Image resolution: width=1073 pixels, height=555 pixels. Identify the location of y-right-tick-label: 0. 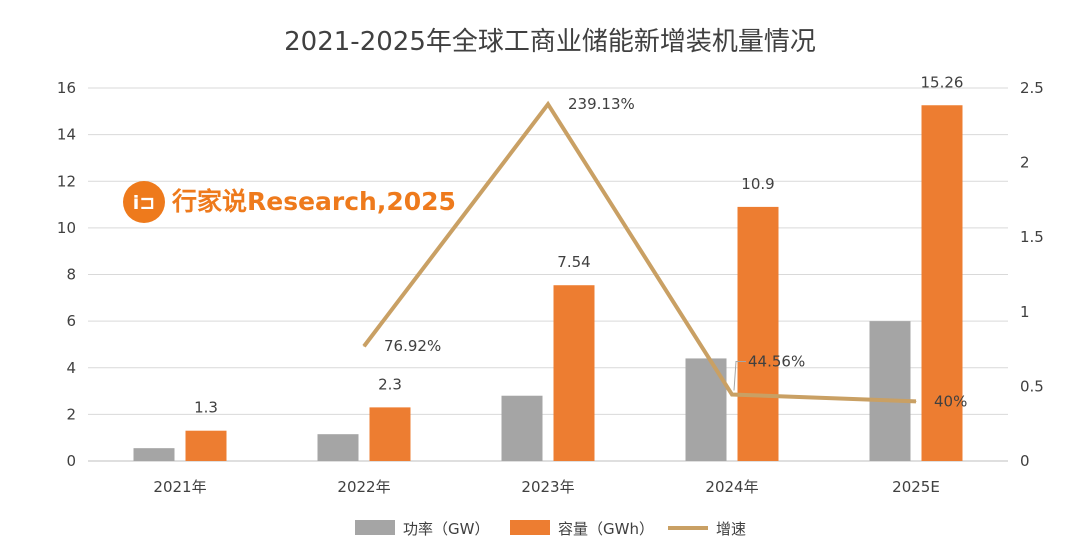
(1025, 461).